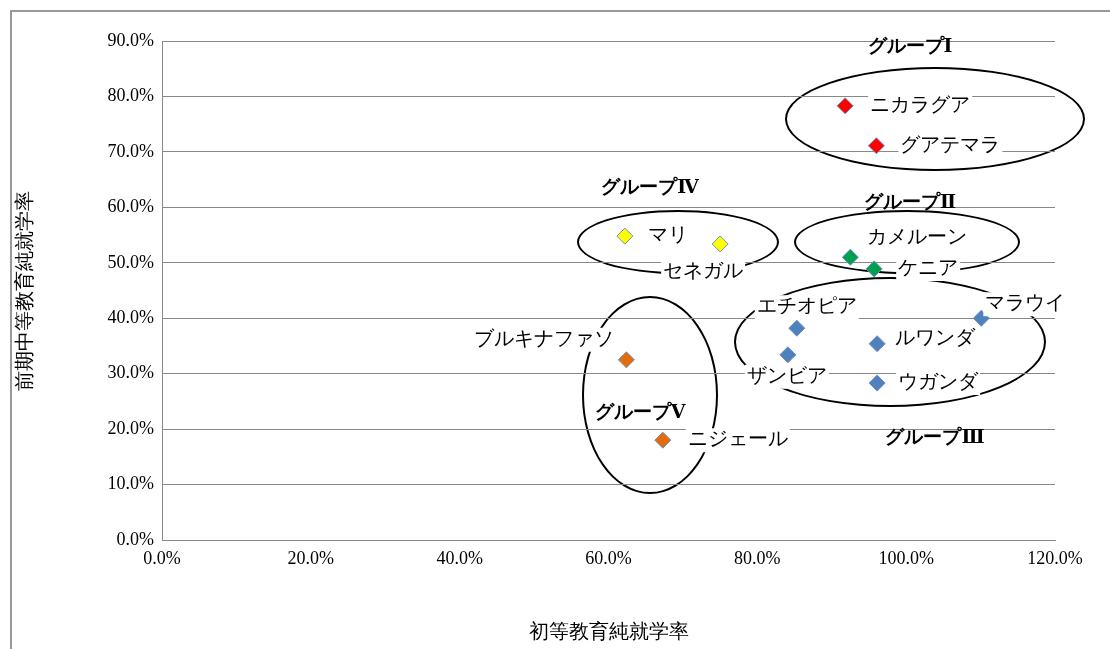  What do you see at coordinates (640, 411) in the screenshot?
I see `annotation: グループⅤ` at bounding box center [640, 411].